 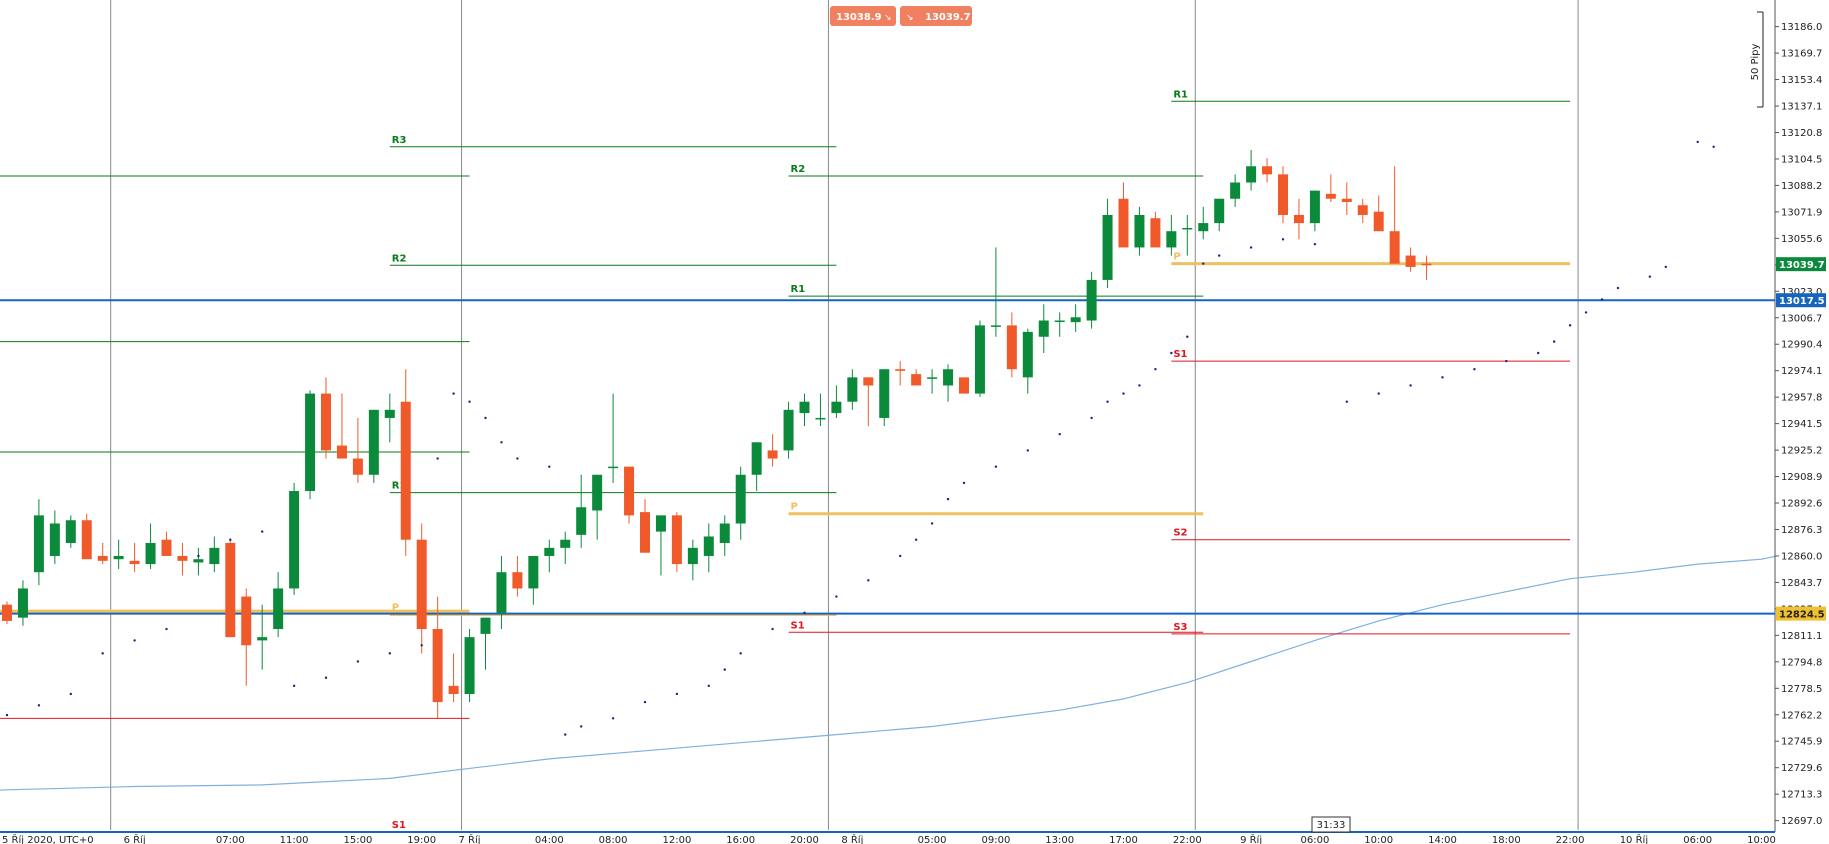 I want to click on time-tick-label: 20:00, so click(x=804, y=839).